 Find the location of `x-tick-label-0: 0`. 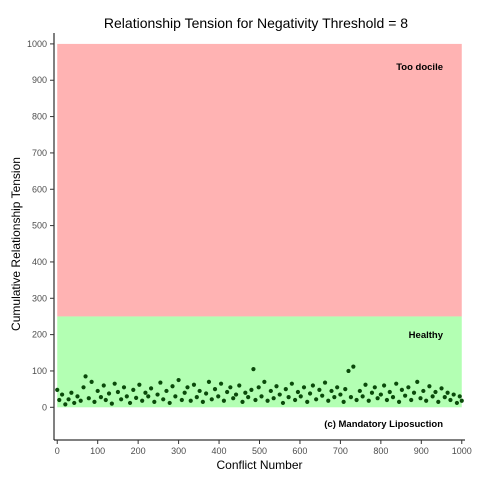

x-tick-label-0: 0 is located at coordinates (57, 451).